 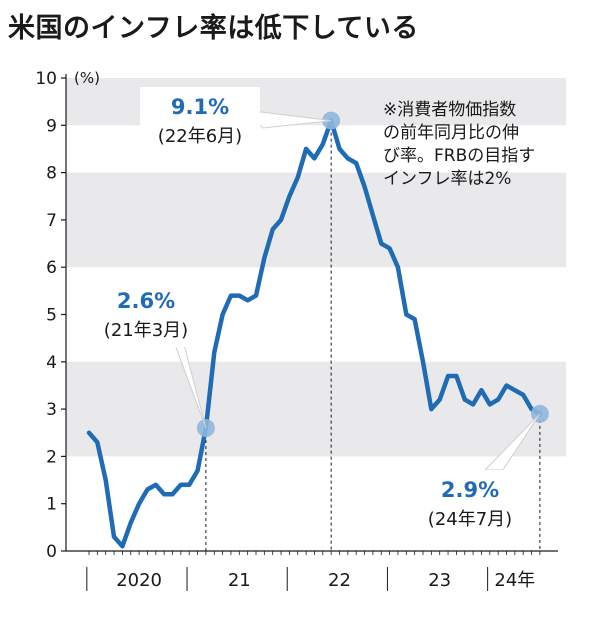 I want to click on y-tick-label: 7, so click(x=51, y=221).